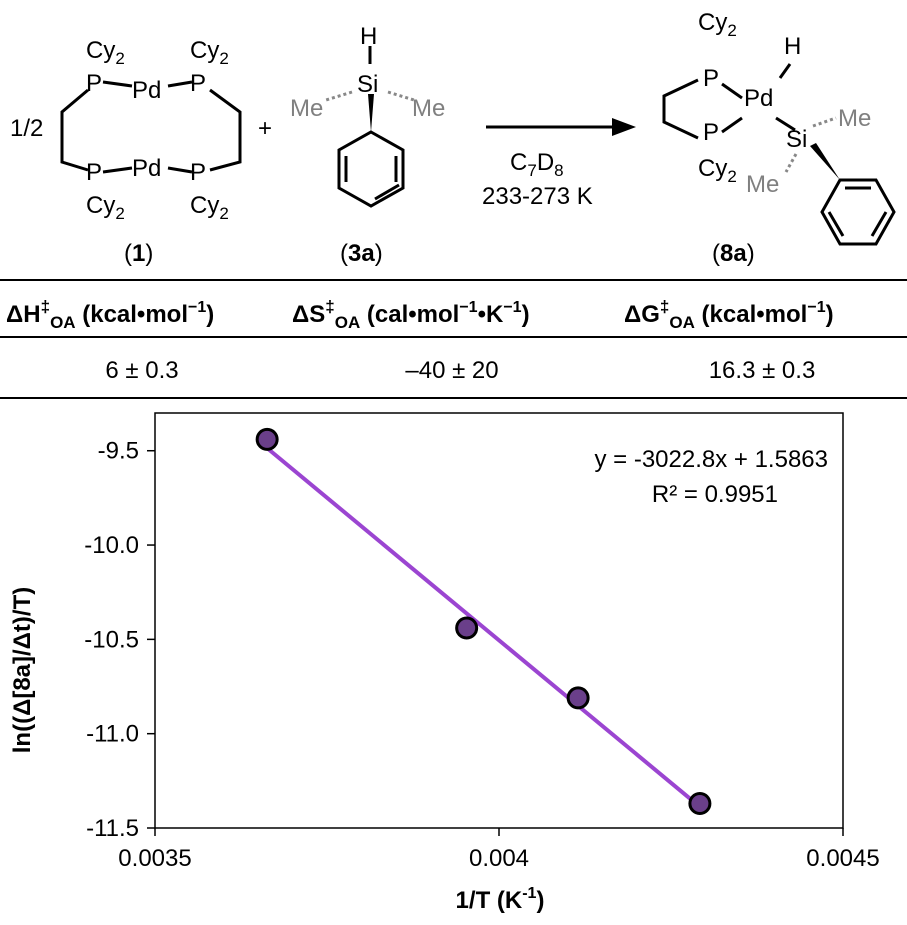 The height and width of the screenshot is (925, 907). I want to click on temperature-label: 233-273 K, so click(537, 196).